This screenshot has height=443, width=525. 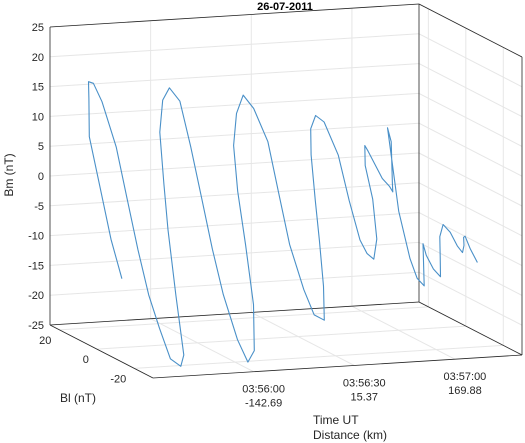 What do you see at coordinates (118, 379) in the screenshot?
I see `bl-tick-label: -20` at bounding box center [118, 379].